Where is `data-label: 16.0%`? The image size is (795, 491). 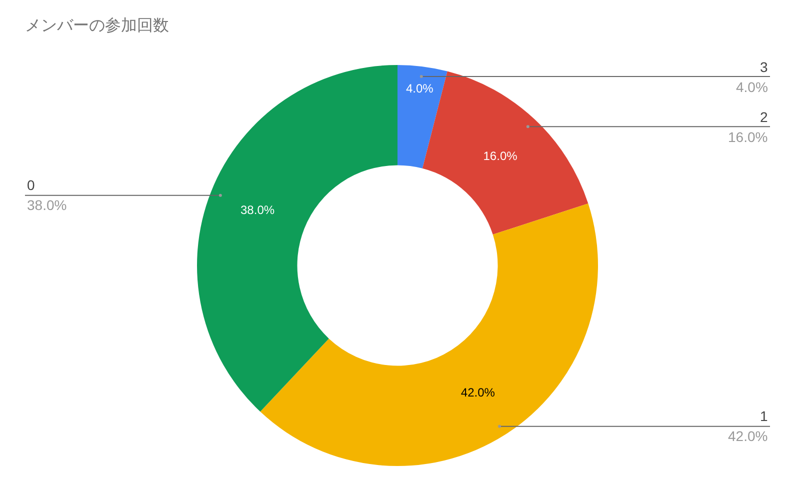 data-label: 16.0% is located at coordinates (500, 155).